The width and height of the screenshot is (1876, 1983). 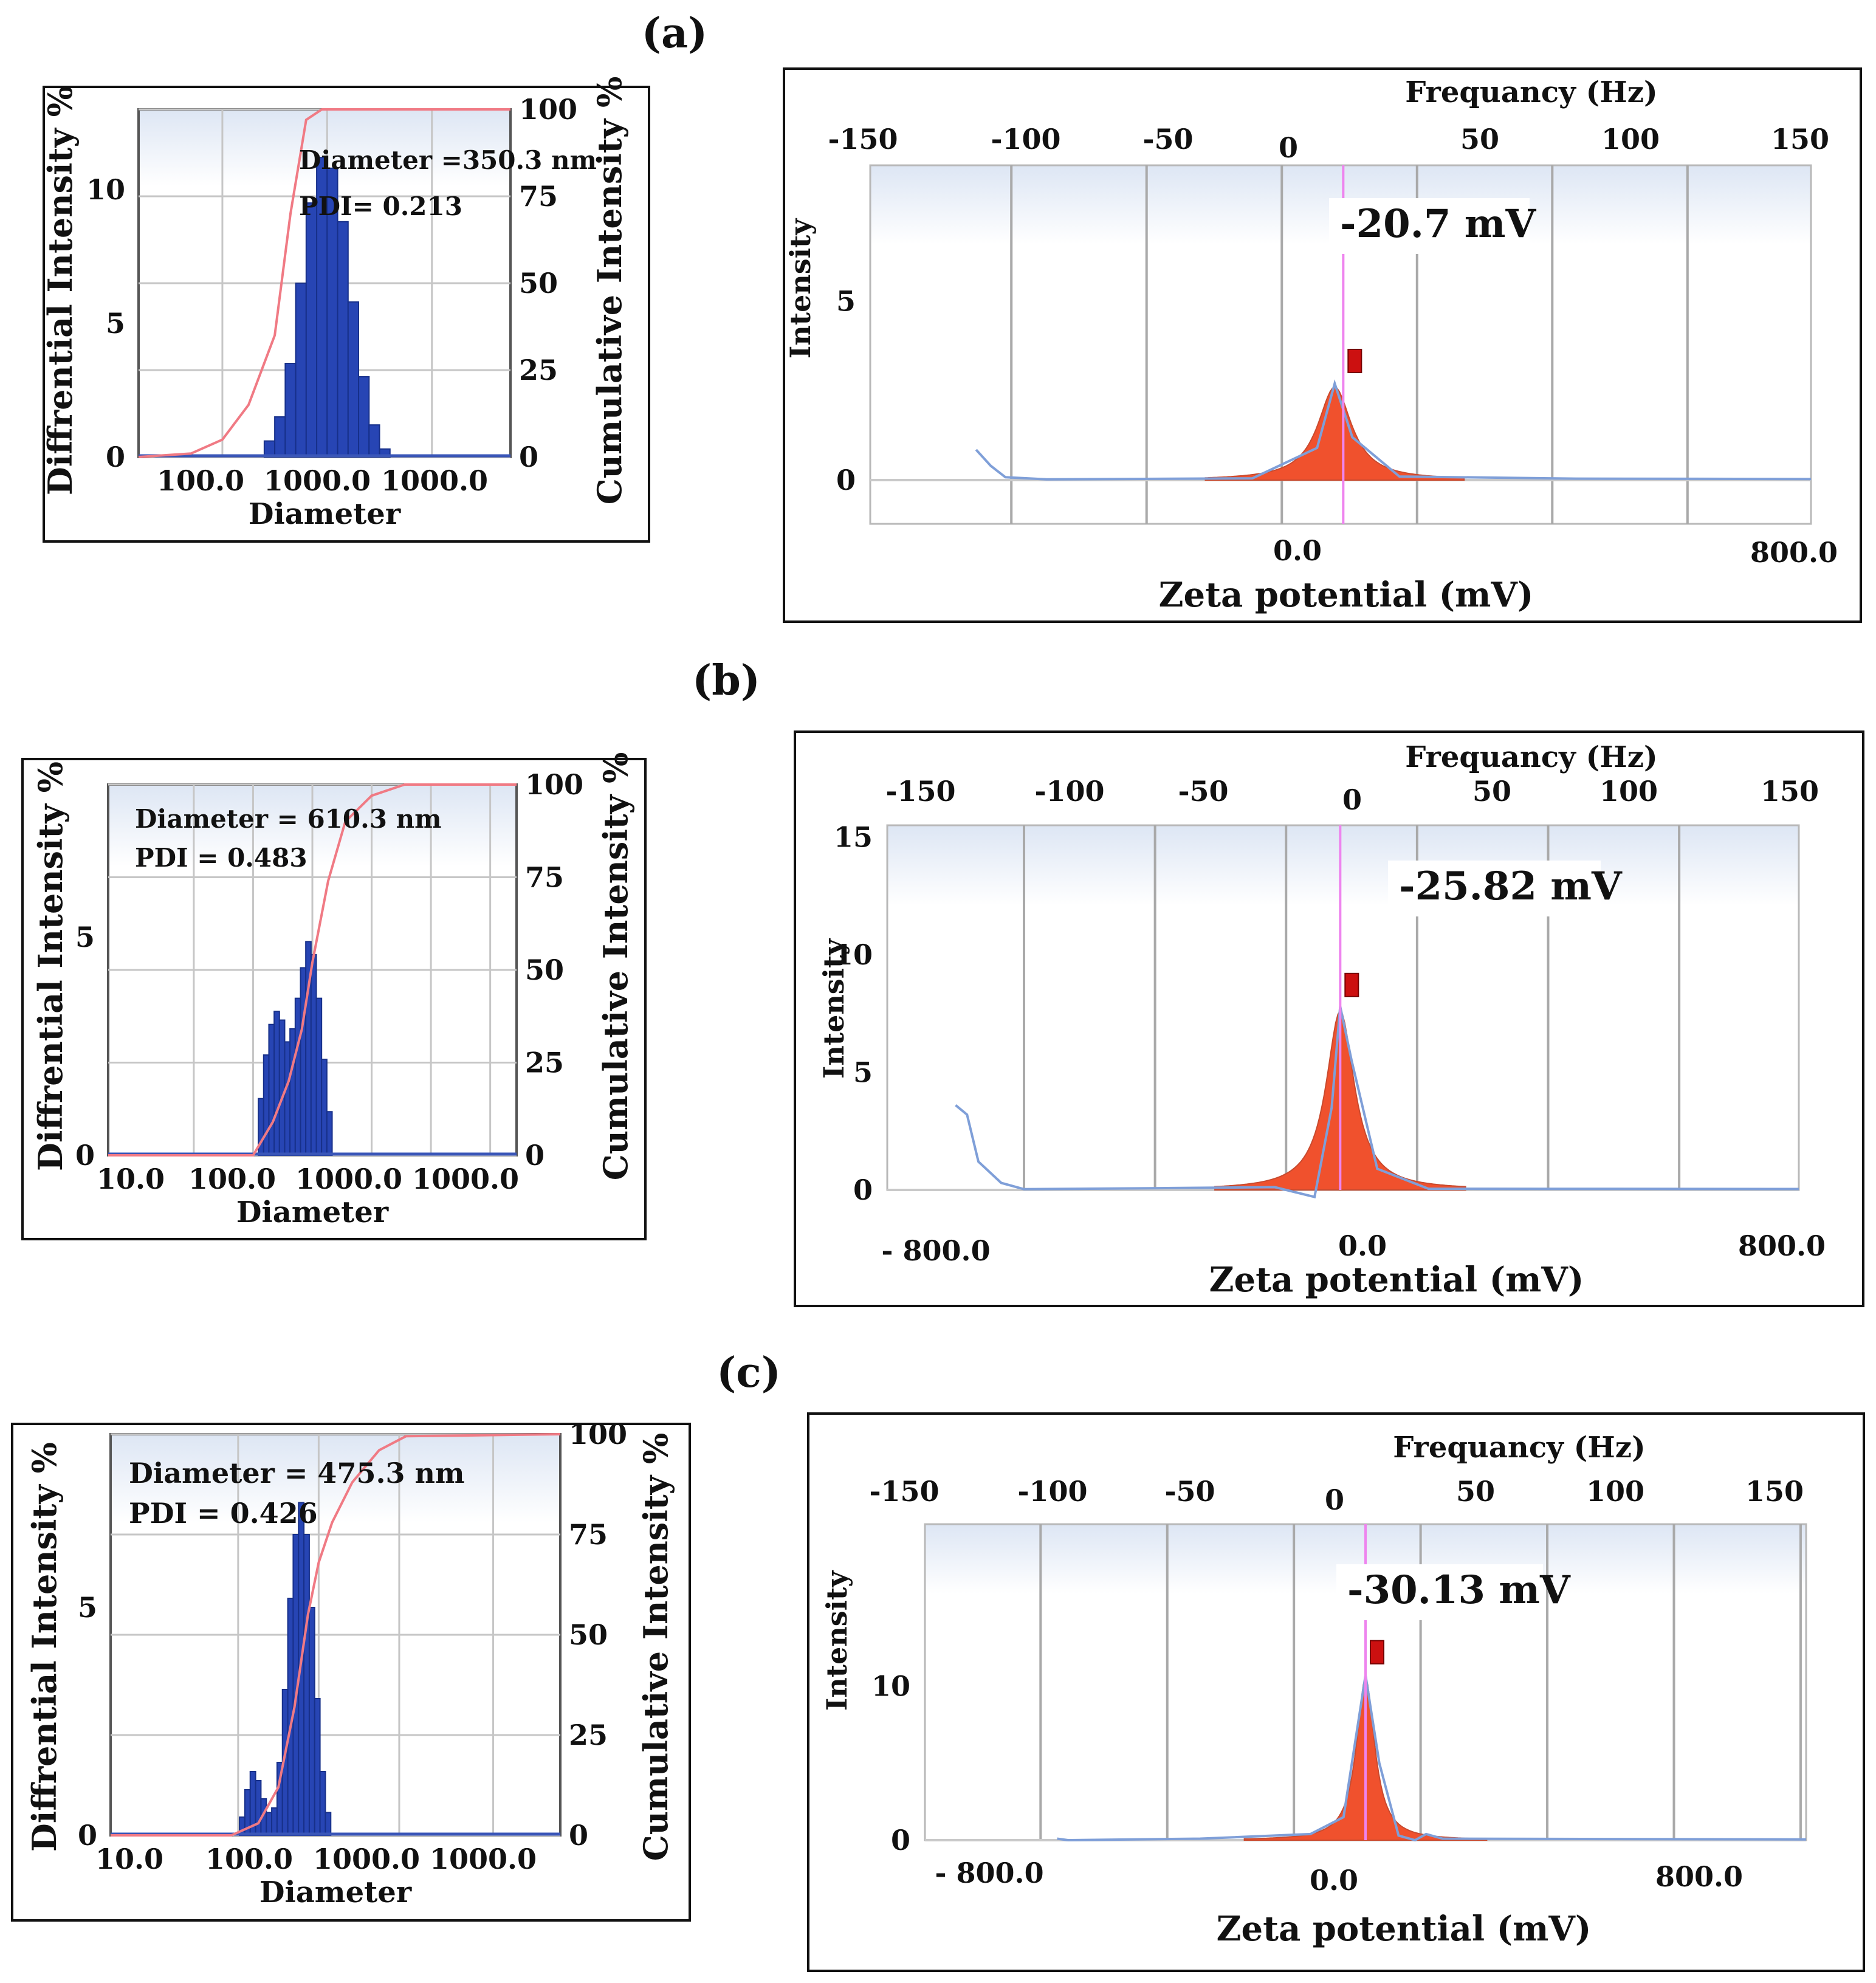 I want to click on zeta-value-label: -20.7 mV, so click(x=1438, y=224).